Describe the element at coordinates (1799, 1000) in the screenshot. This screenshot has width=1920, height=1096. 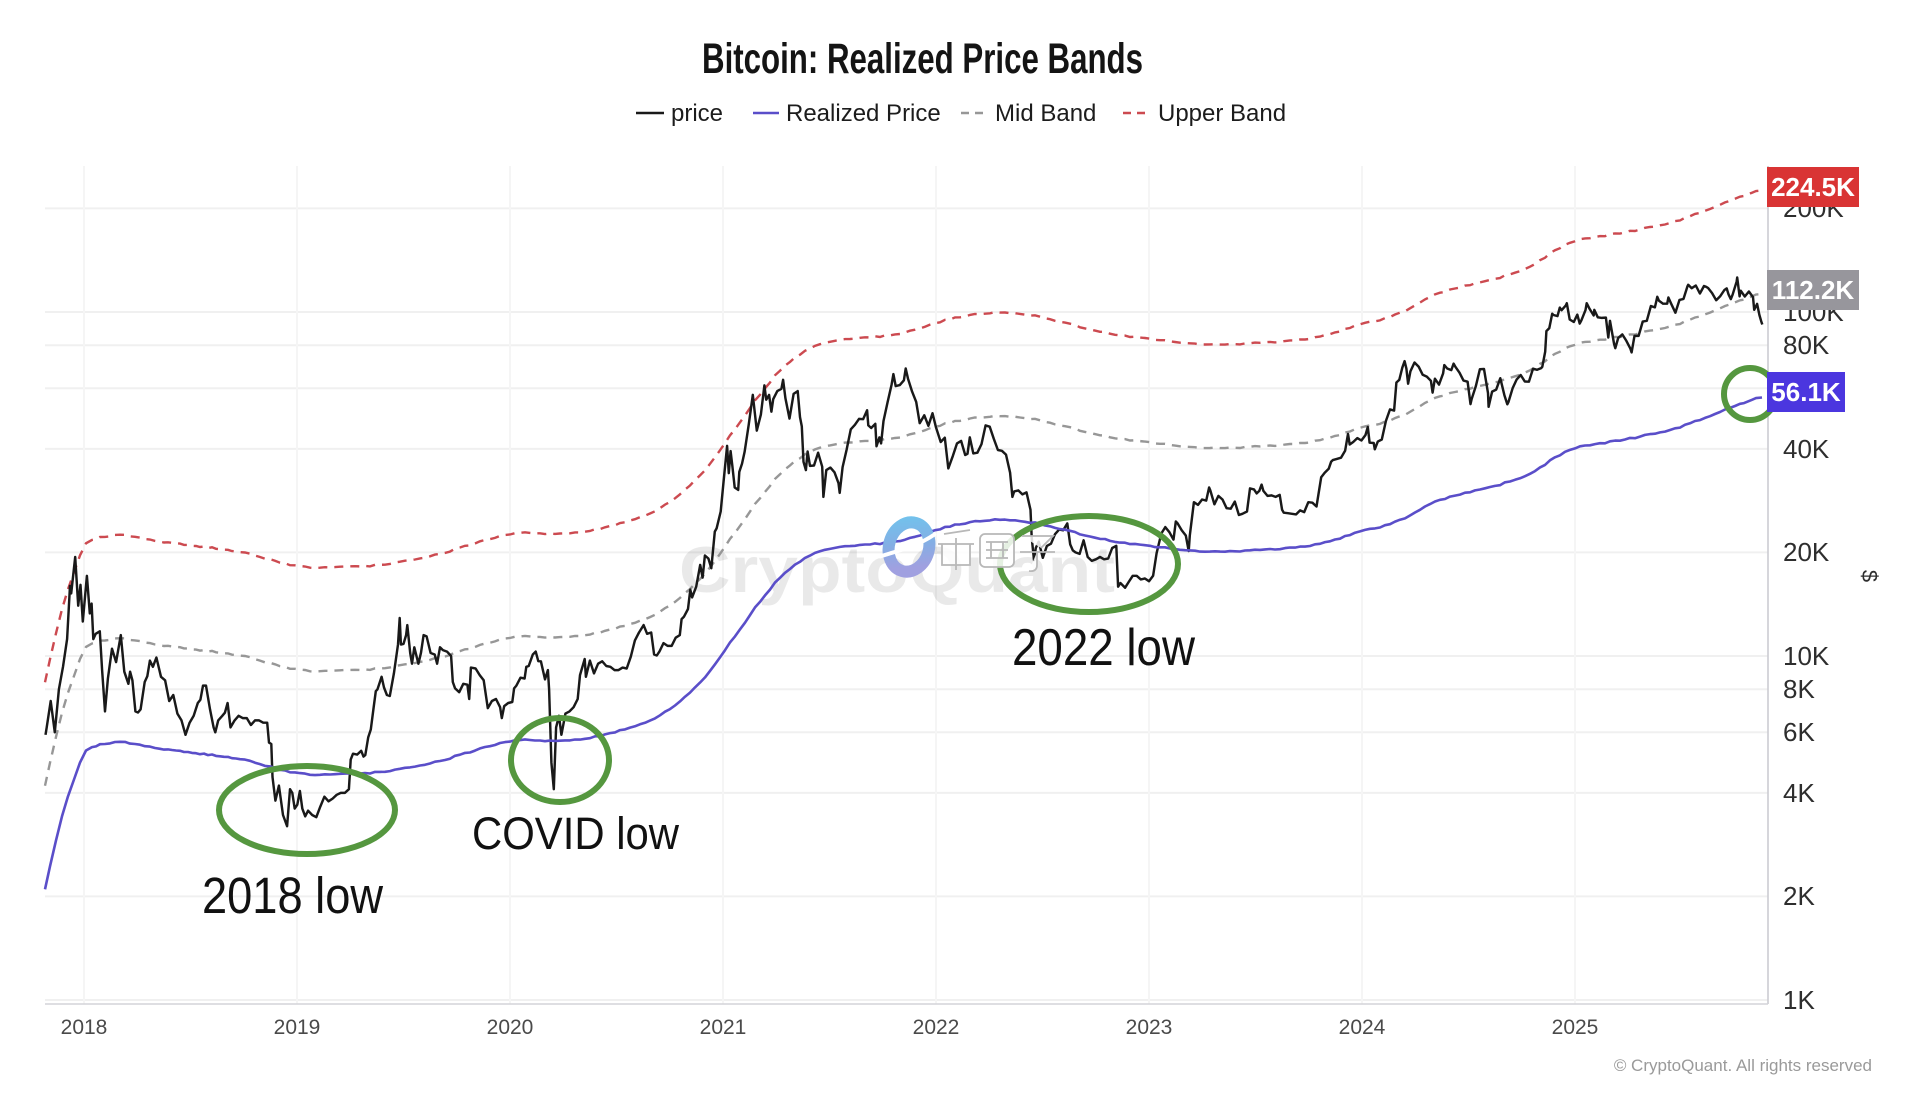
I see `svg-text: 1K` at that location.